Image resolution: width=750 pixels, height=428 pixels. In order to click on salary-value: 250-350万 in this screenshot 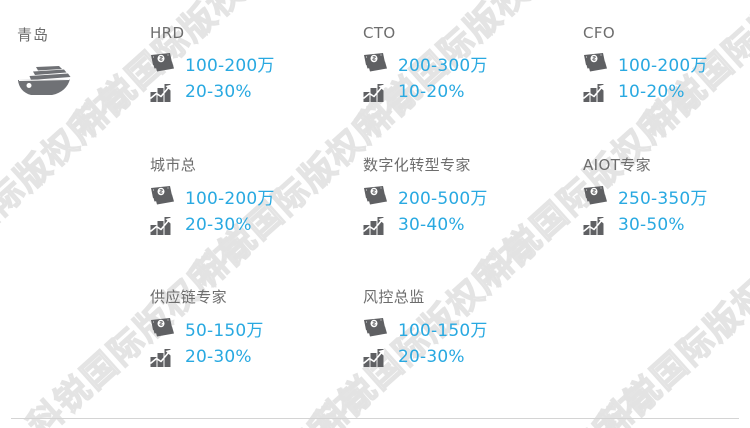, I will do `click(663, 199)`.